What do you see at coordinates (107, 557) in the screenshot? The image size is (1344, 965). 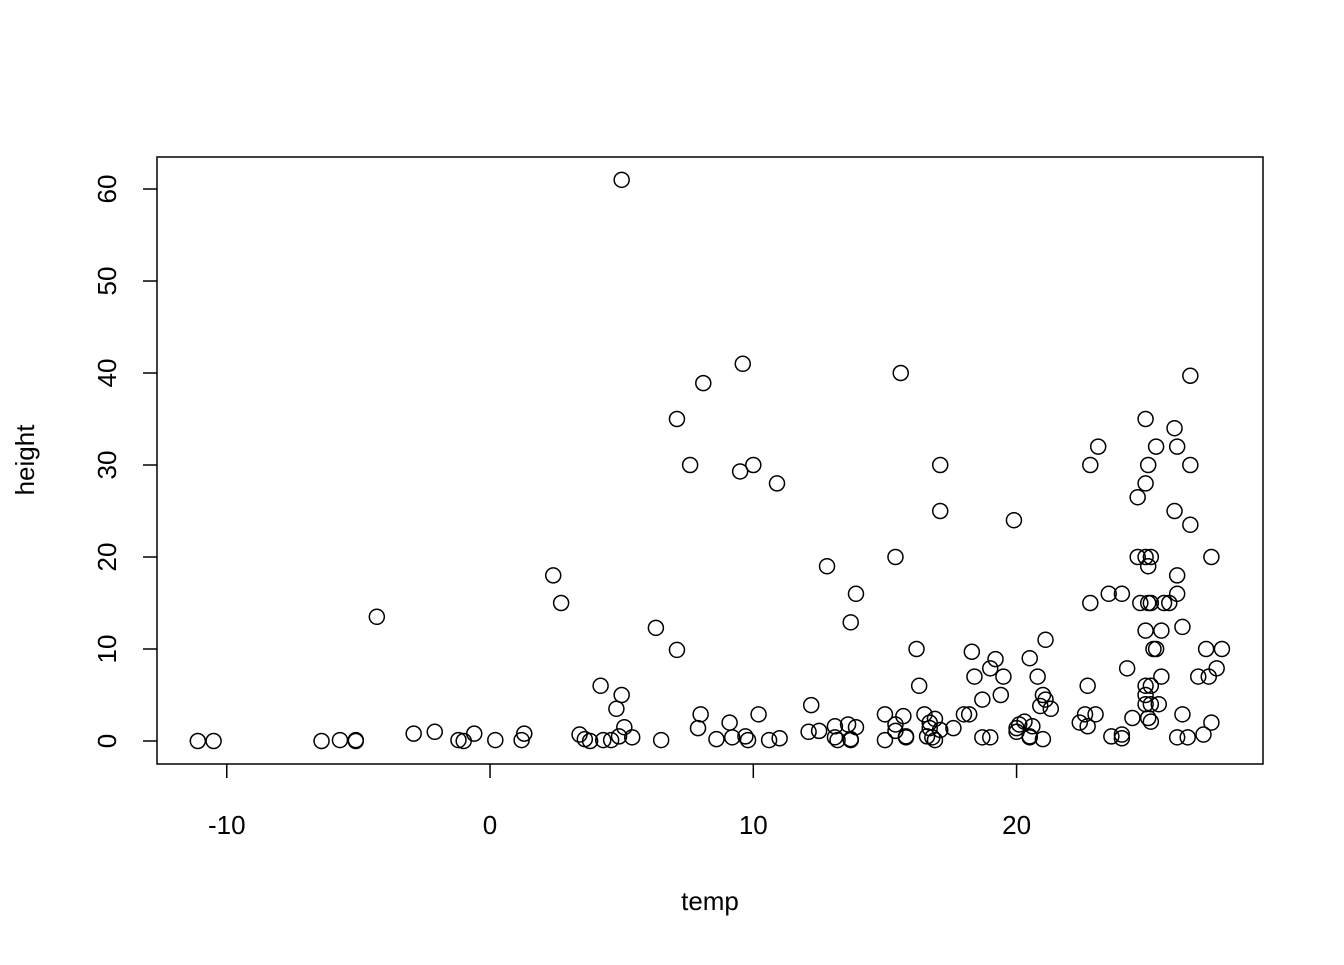 I see `y-tick-label: 20` at bounding box center [107, 557].